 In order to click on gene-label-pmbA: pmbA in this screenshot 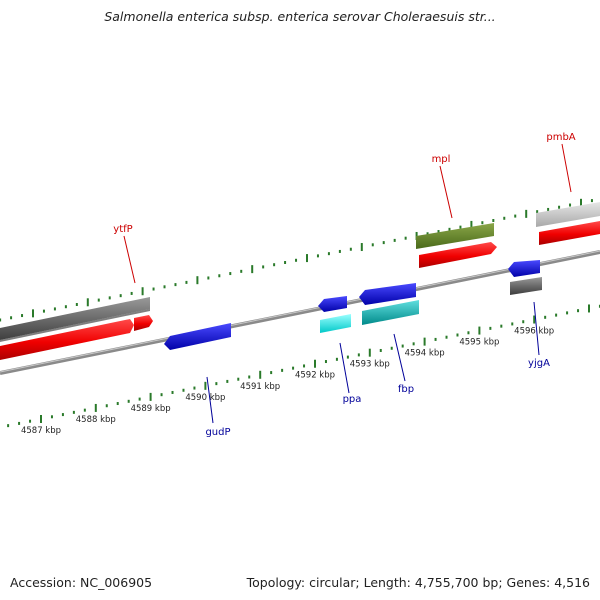, I will do `click(560, 137)`.